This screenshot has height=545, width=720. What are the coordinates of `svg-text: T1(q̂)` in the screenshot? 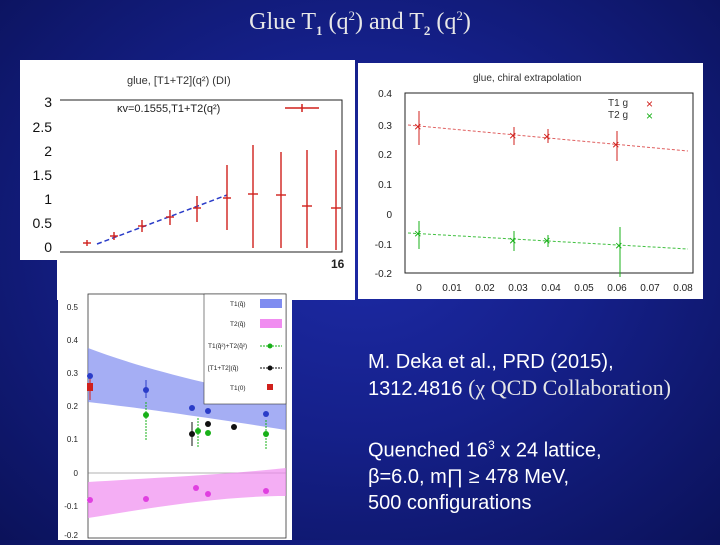 It's located at (238, 304).